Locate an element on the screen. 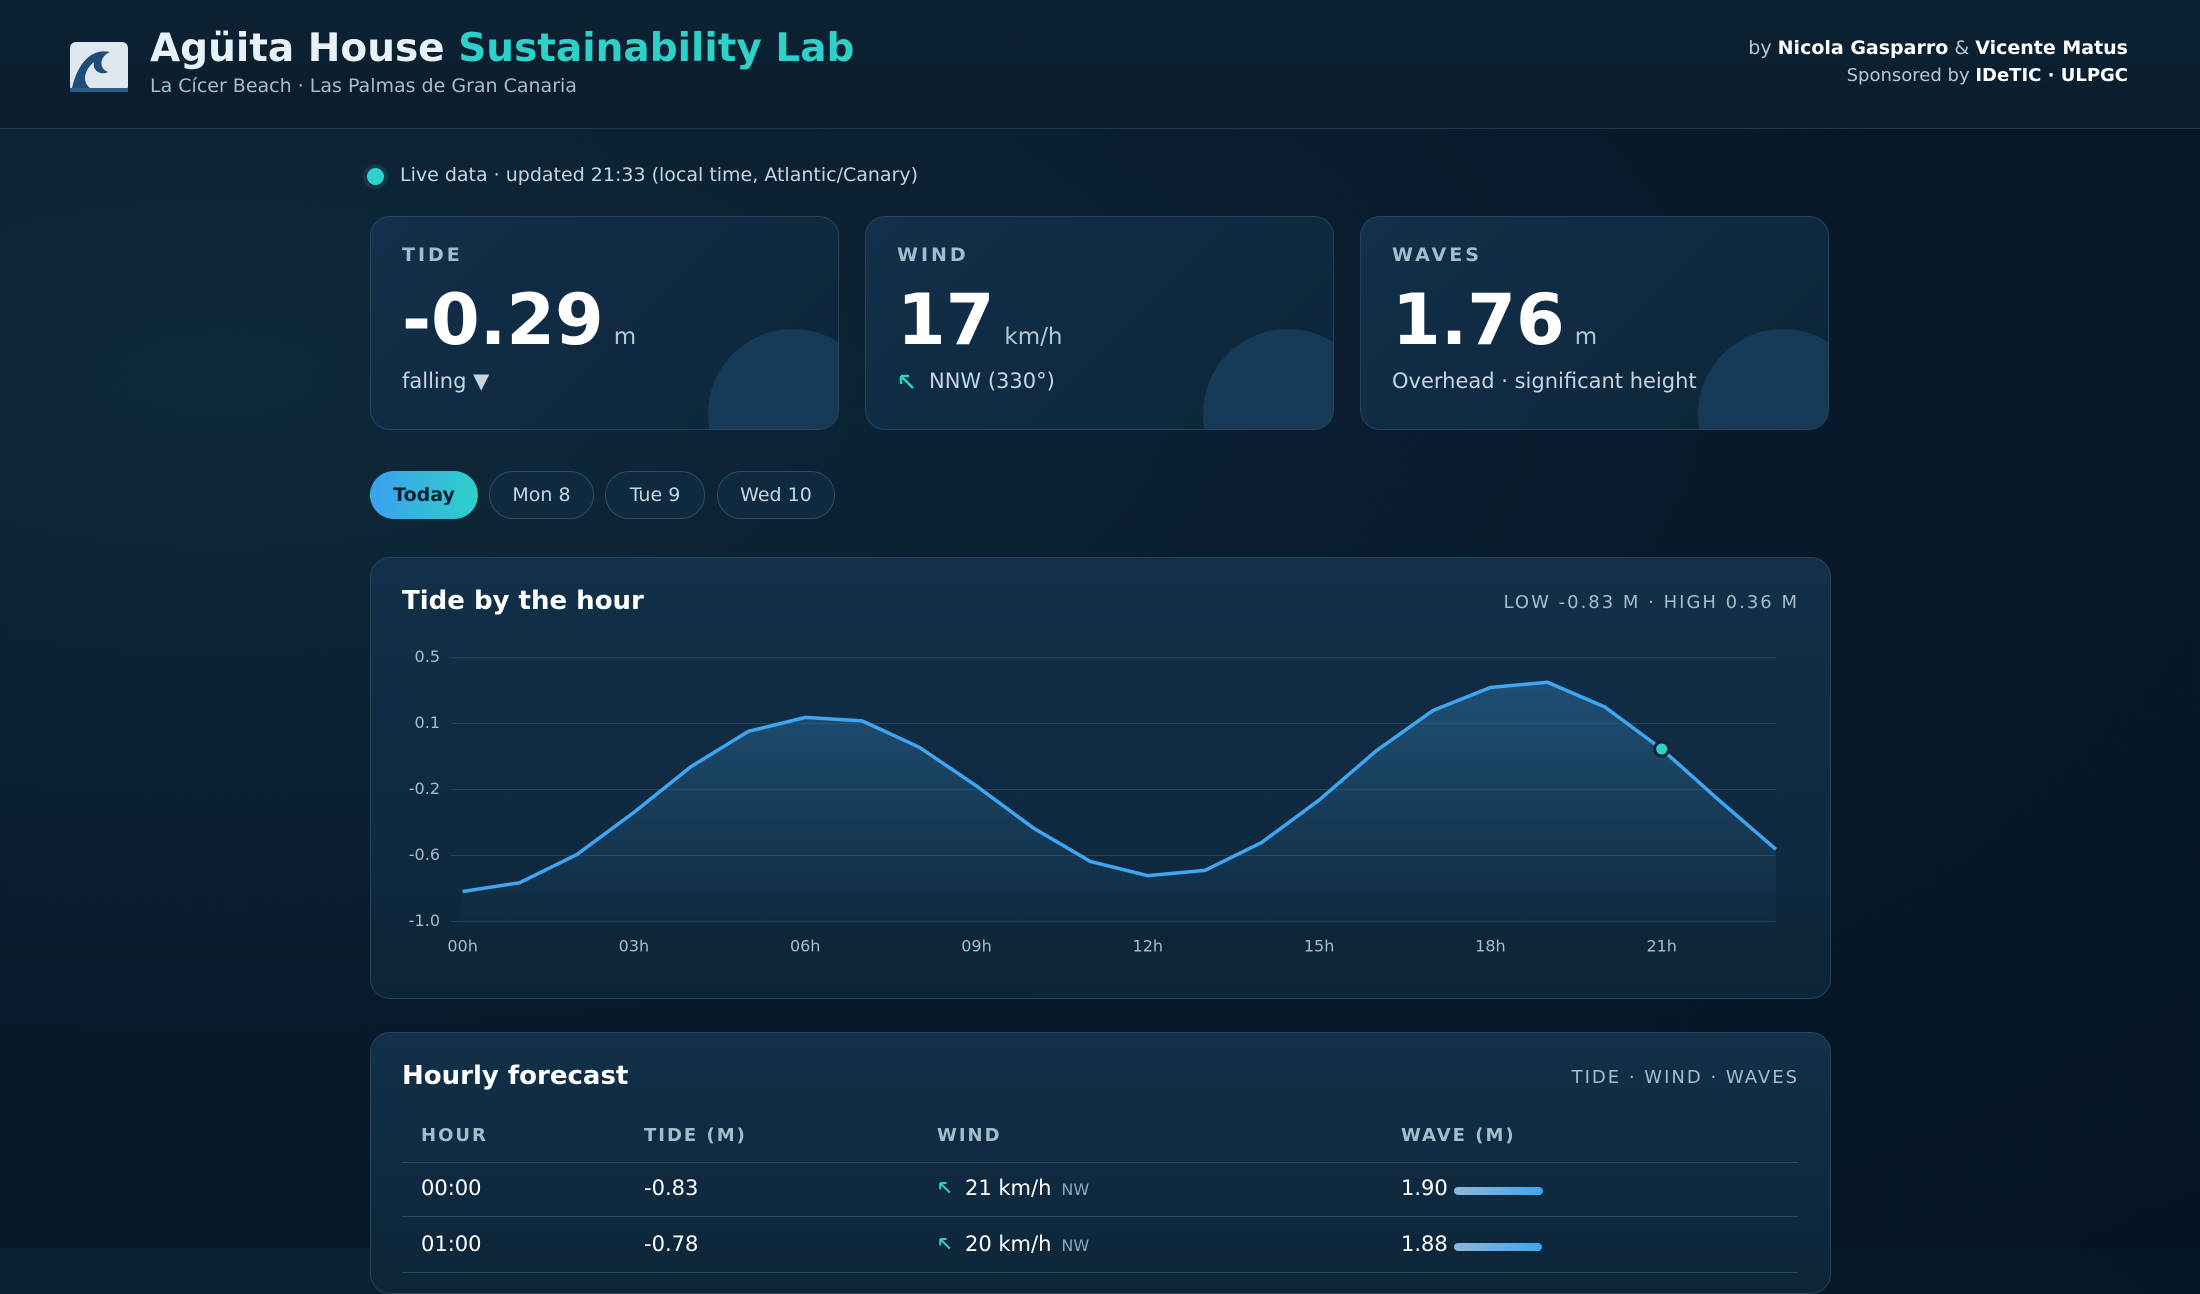 This screenshot has width=2200, height=1294. cell-wave: 1.90 is located at coordinates (1424, 1188).